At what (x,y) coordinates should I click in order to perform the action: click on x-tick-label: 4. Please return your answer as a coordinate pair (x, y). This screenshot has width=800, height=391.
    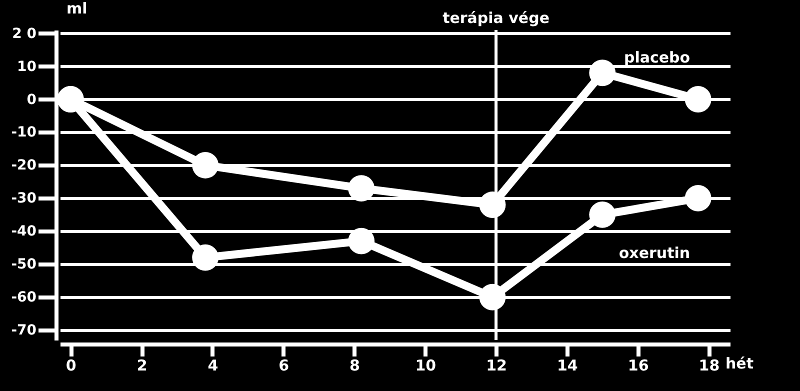
    Looking at the image, I should click on (213, 365).